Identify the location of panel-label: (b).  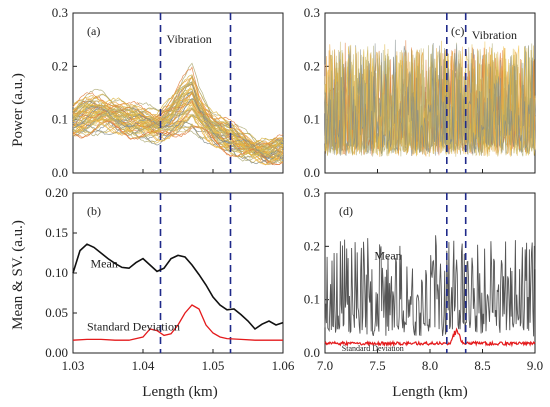
(94, 211).